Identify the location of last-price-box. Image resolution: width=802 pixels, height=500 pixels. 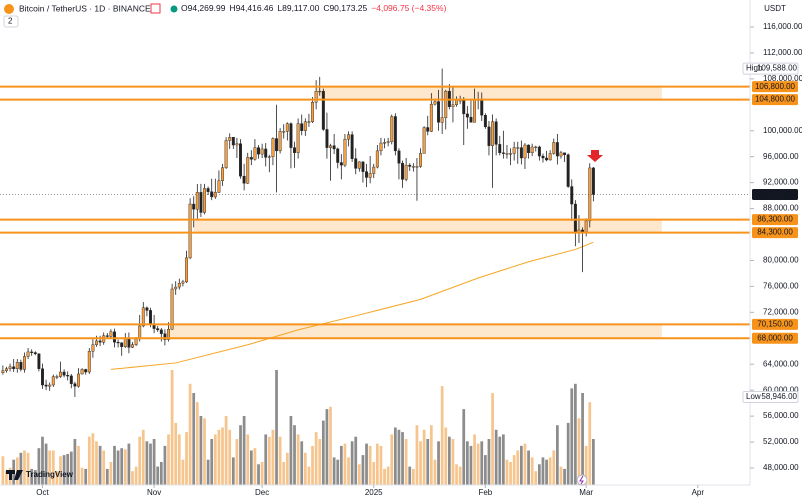
(775, 194).